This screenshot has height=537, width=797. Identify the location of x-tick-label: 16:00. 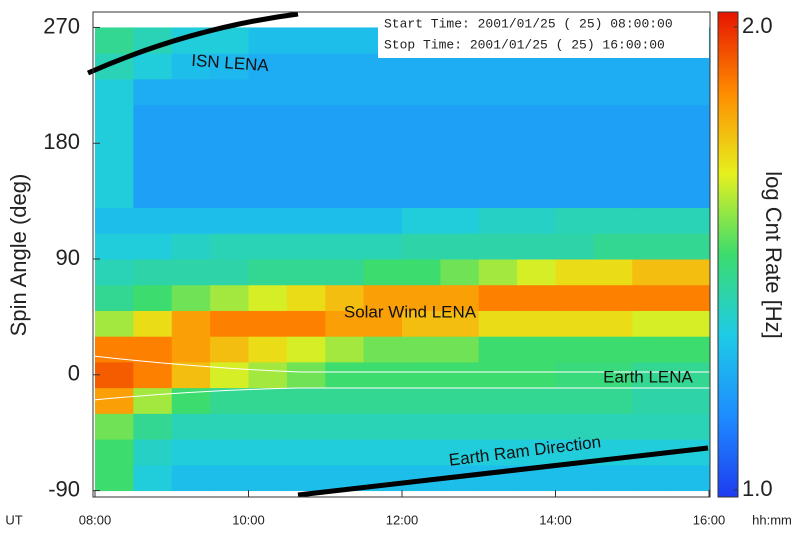
(709, 519).